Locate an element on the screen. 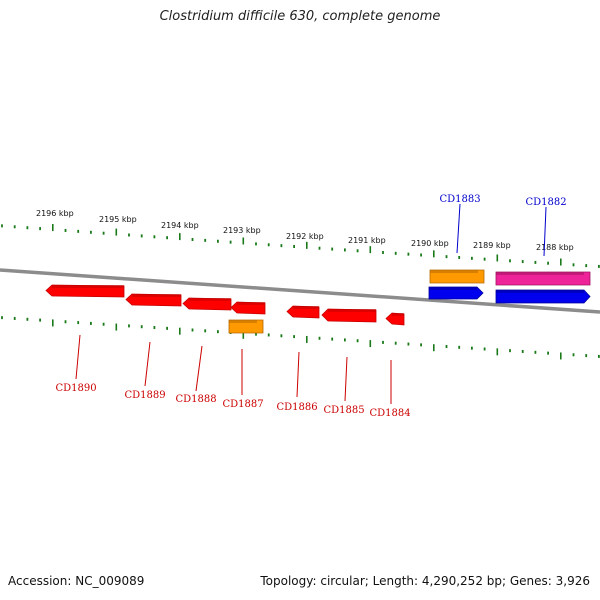 This screenshot has height=600, width=600. inner-tick-ring is located at coordinates (300, 338).